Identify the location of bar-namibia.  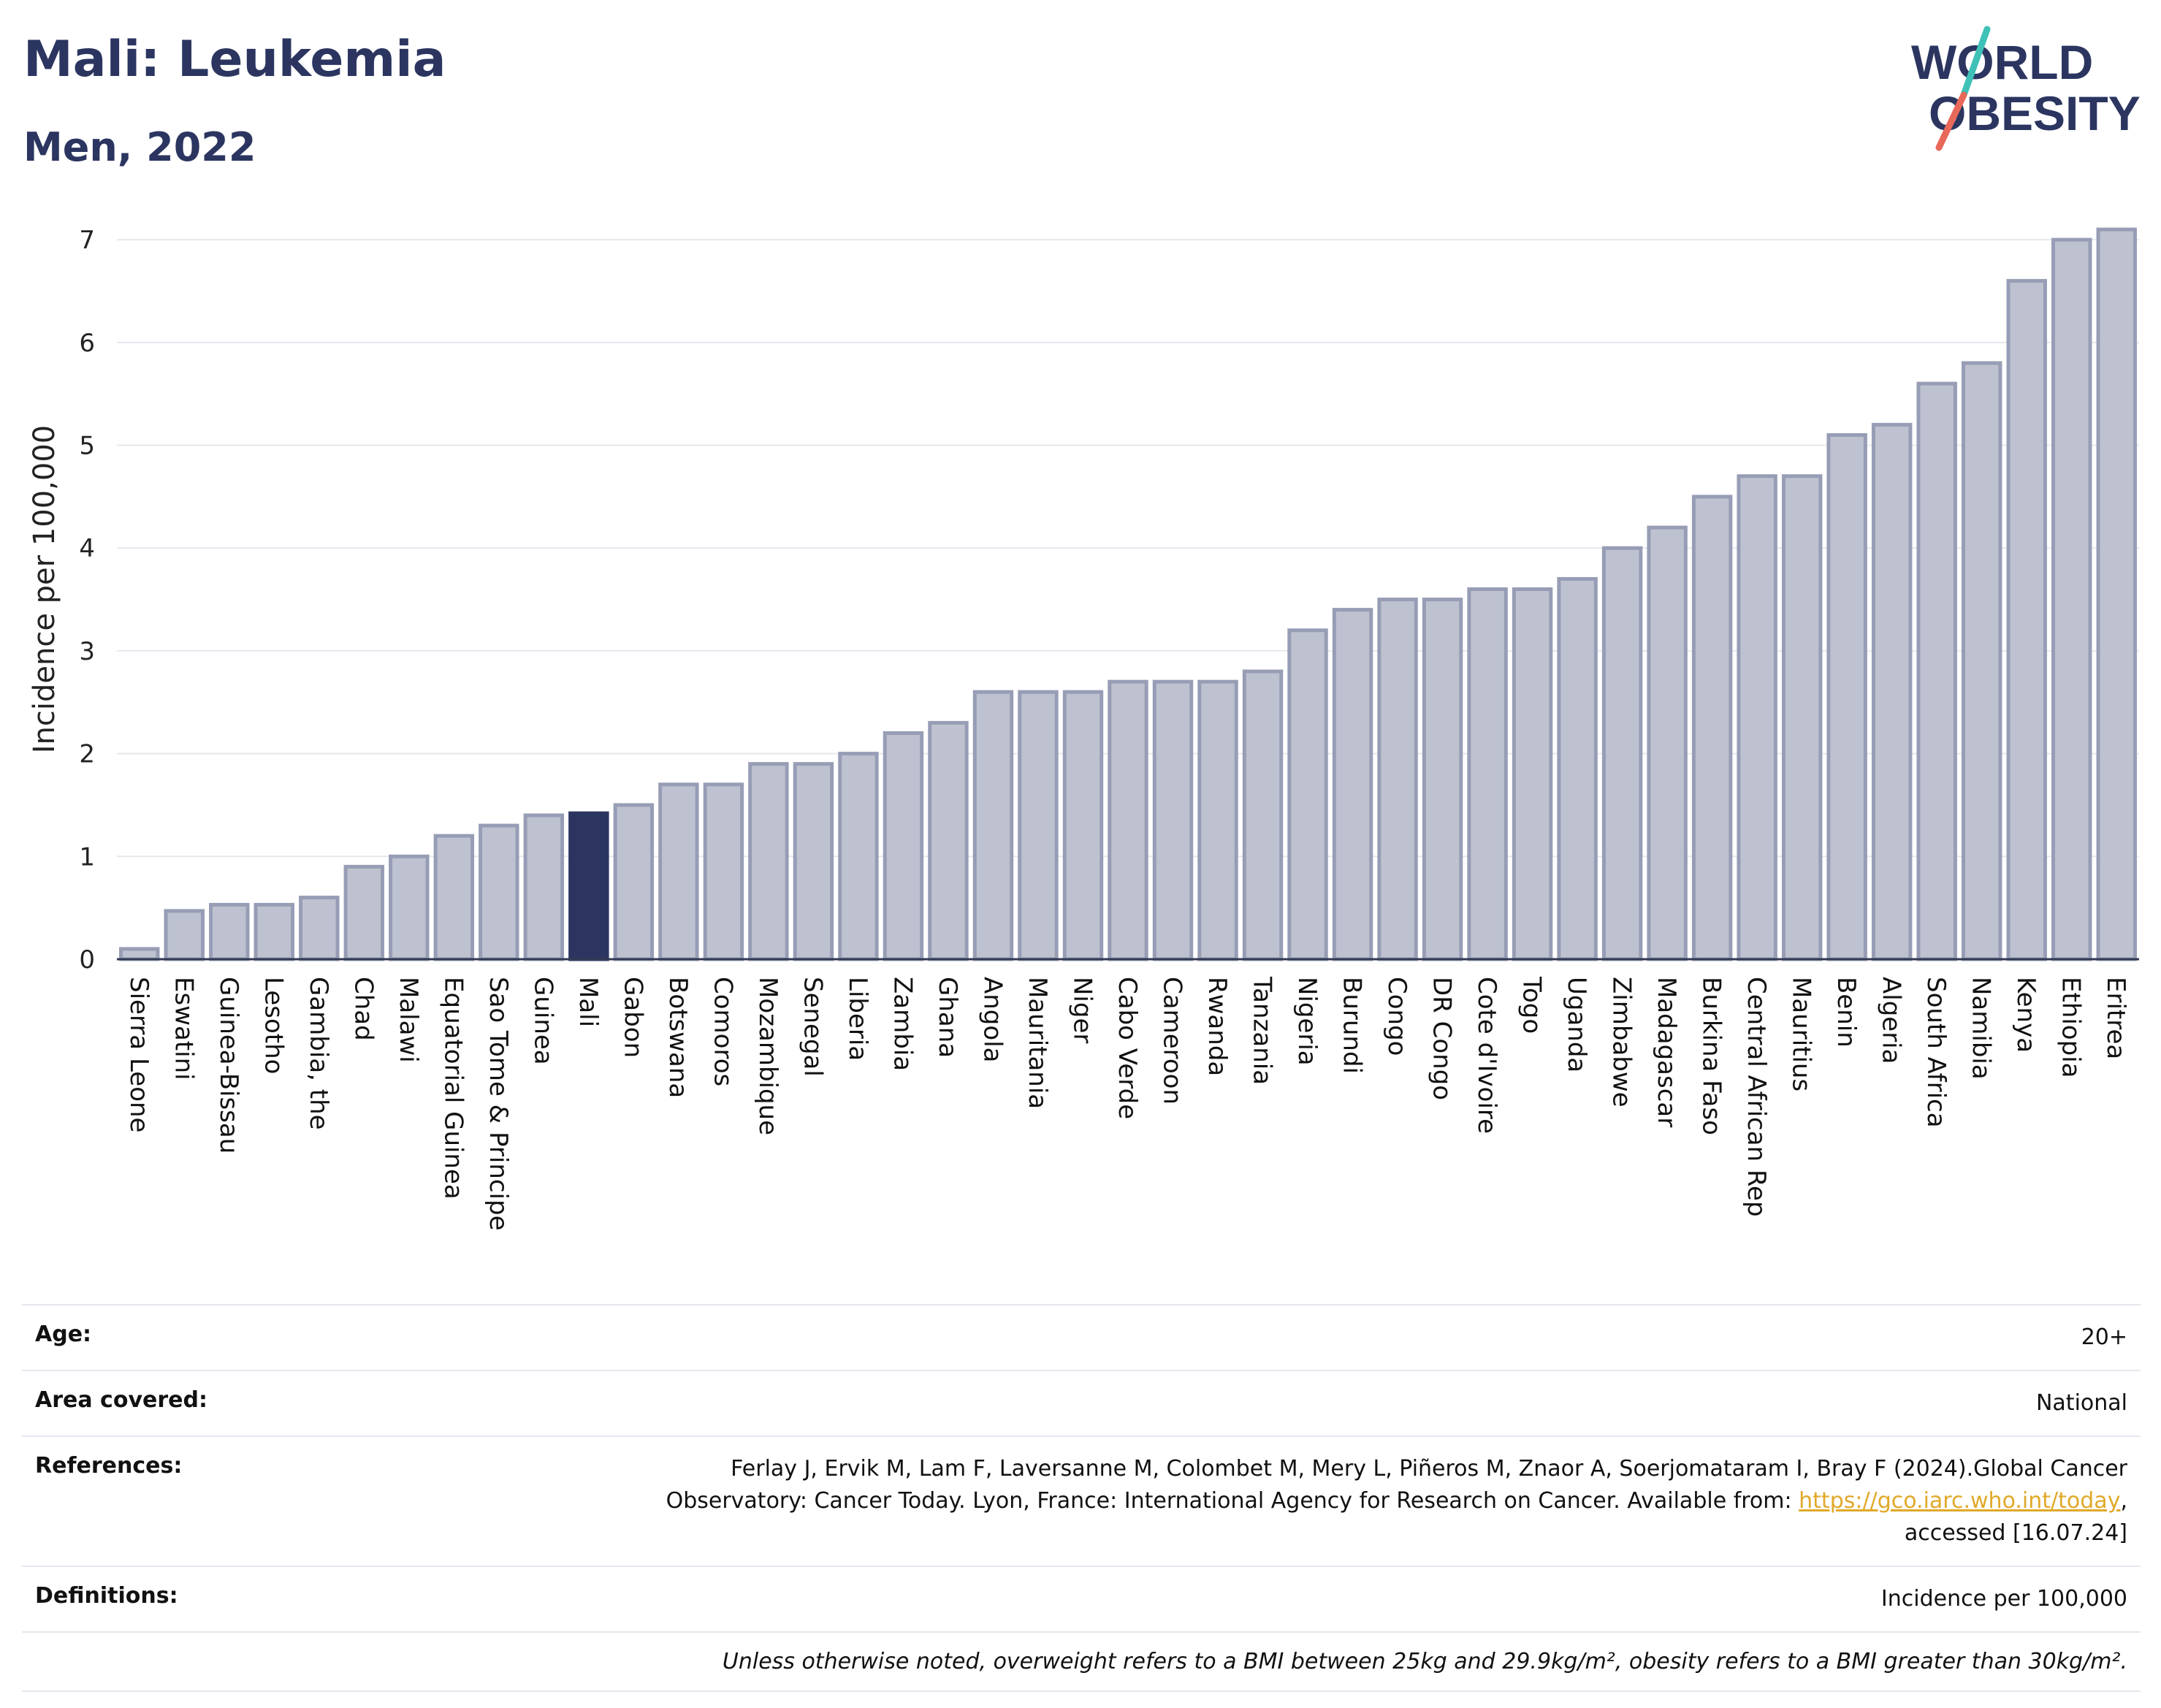
(1981, 661).